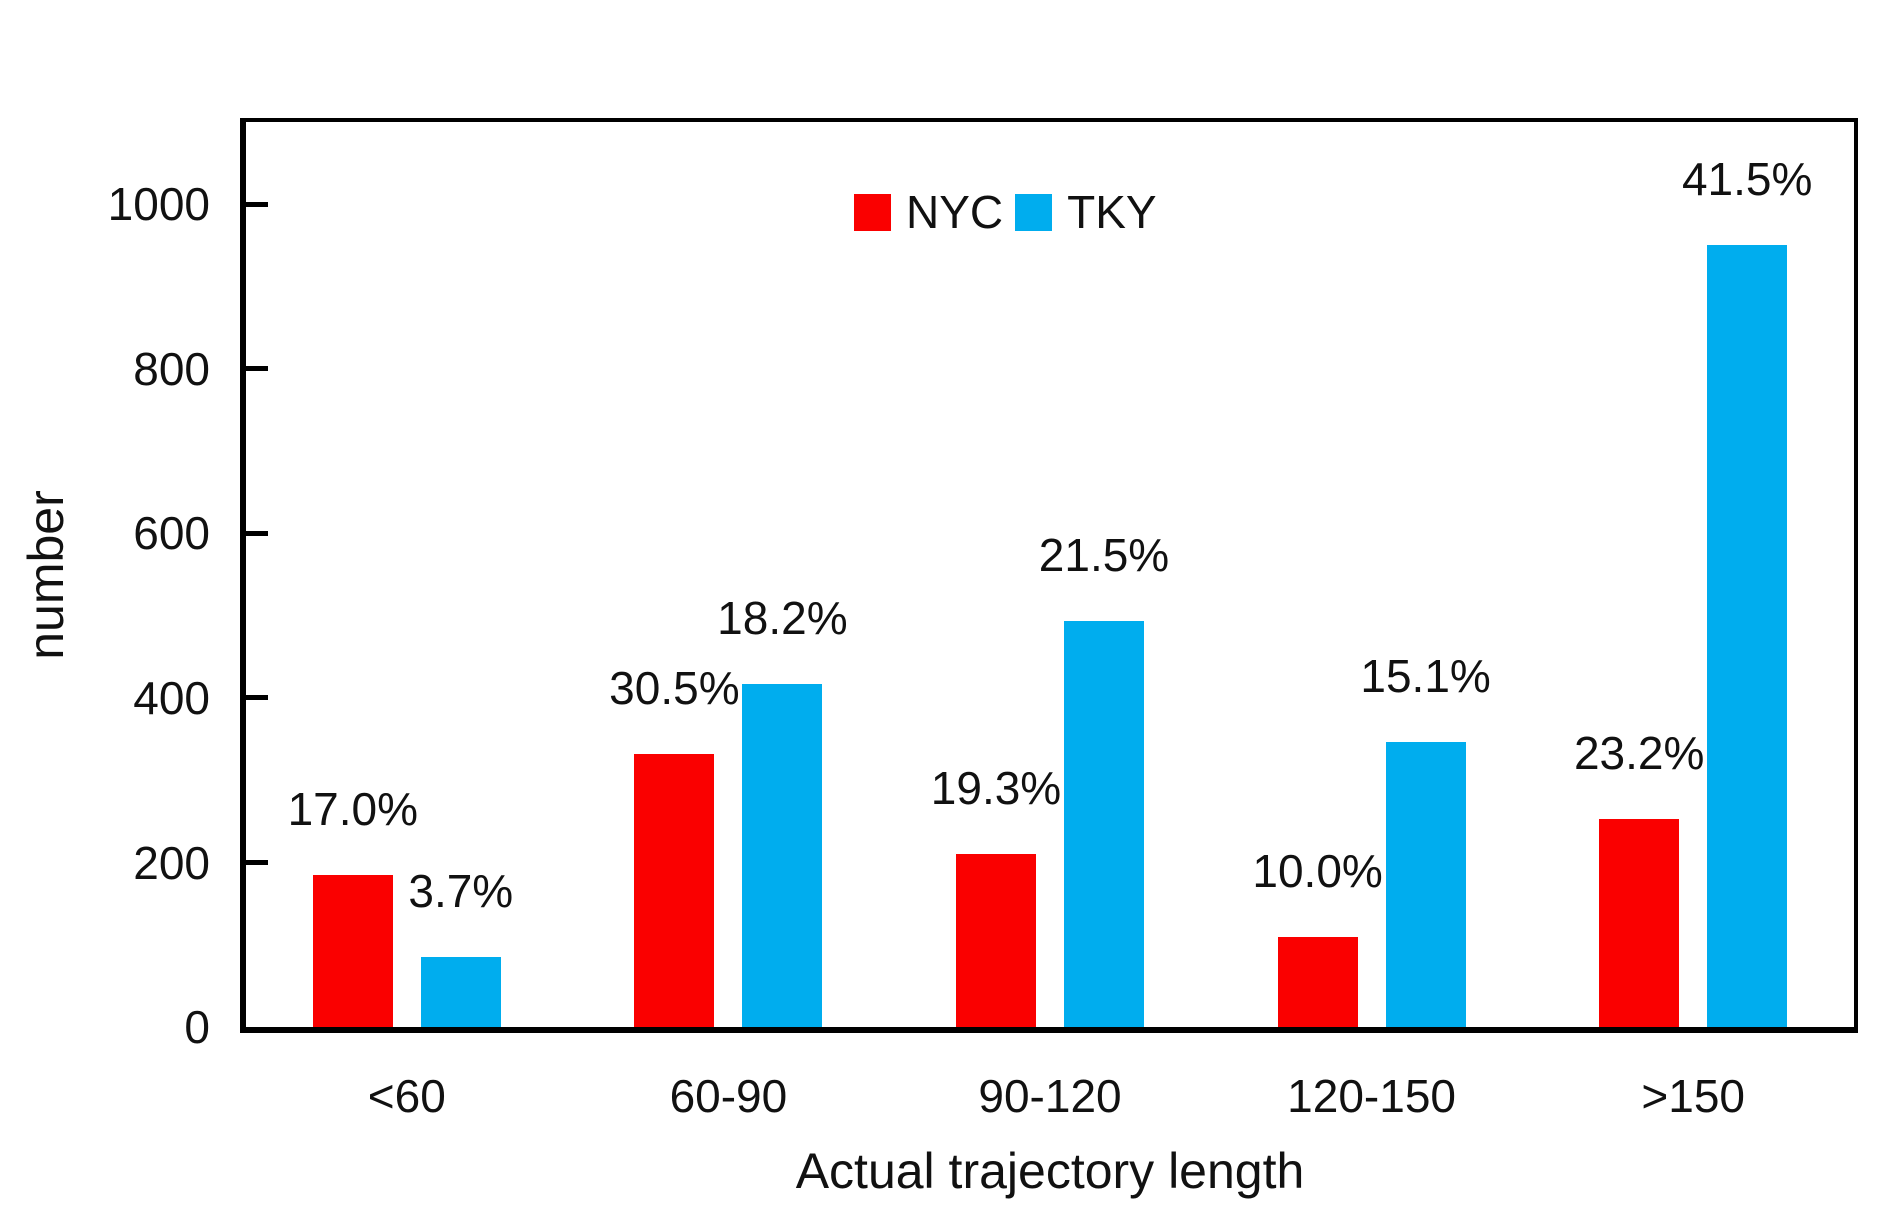 Image resolution: width=1896 pixels, height=1232 pixels. I want to click on bar-percent-label-nyc-0: 17.0%, so click(353, 809).